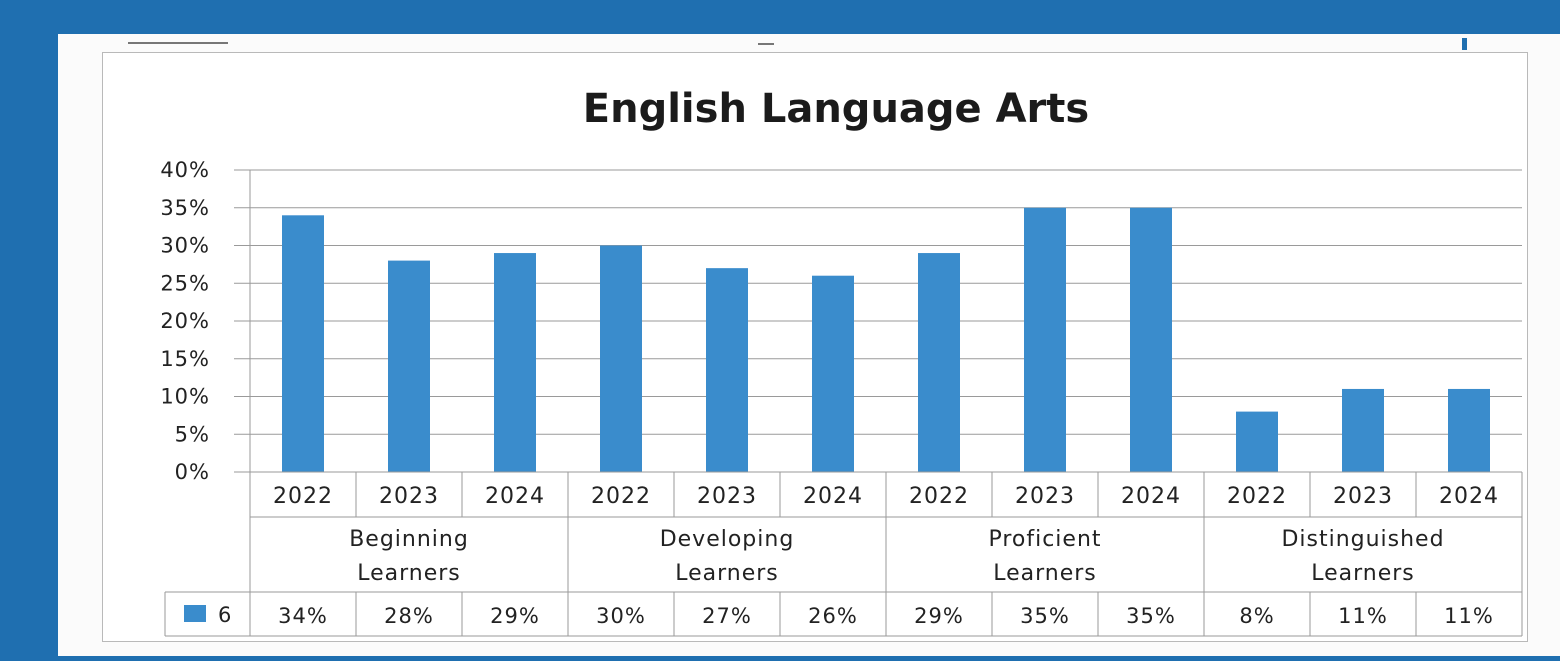 This screenshot has height=661, width=1560. I want to click on data-label: 26%, so click(833, 616).